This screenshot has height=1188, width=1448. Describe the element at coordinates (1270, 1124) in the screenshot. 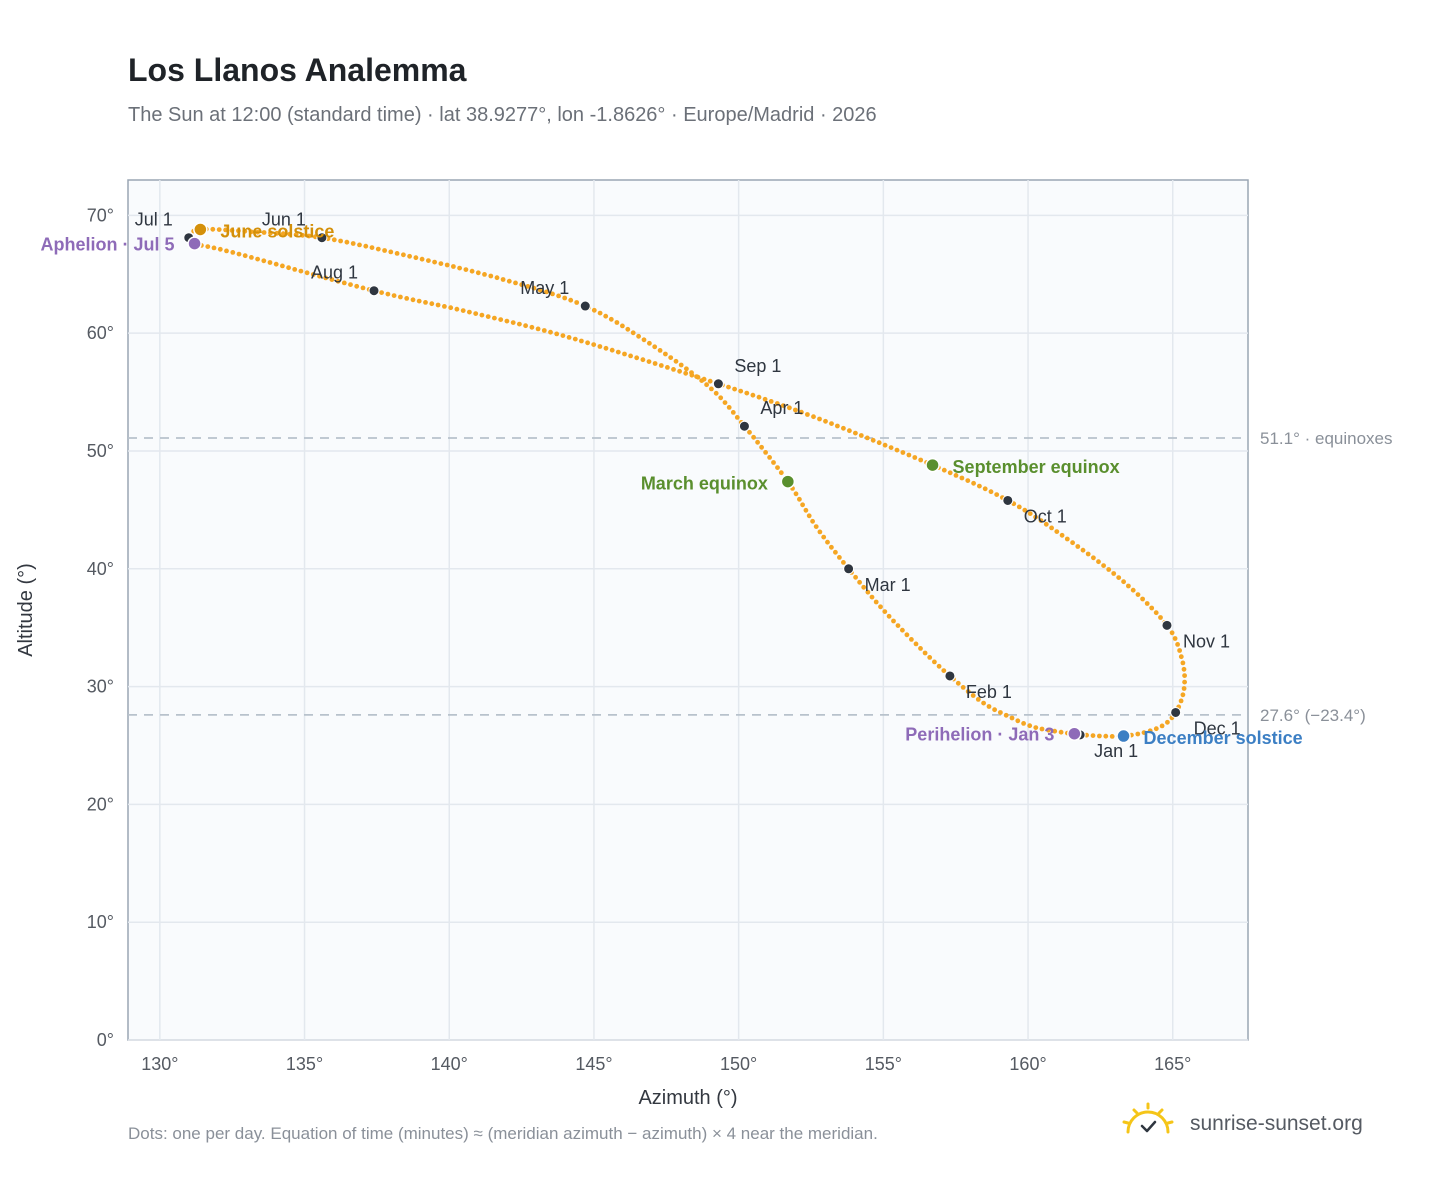

I see `brand-logo: sunrise-sunset.org` at that location.